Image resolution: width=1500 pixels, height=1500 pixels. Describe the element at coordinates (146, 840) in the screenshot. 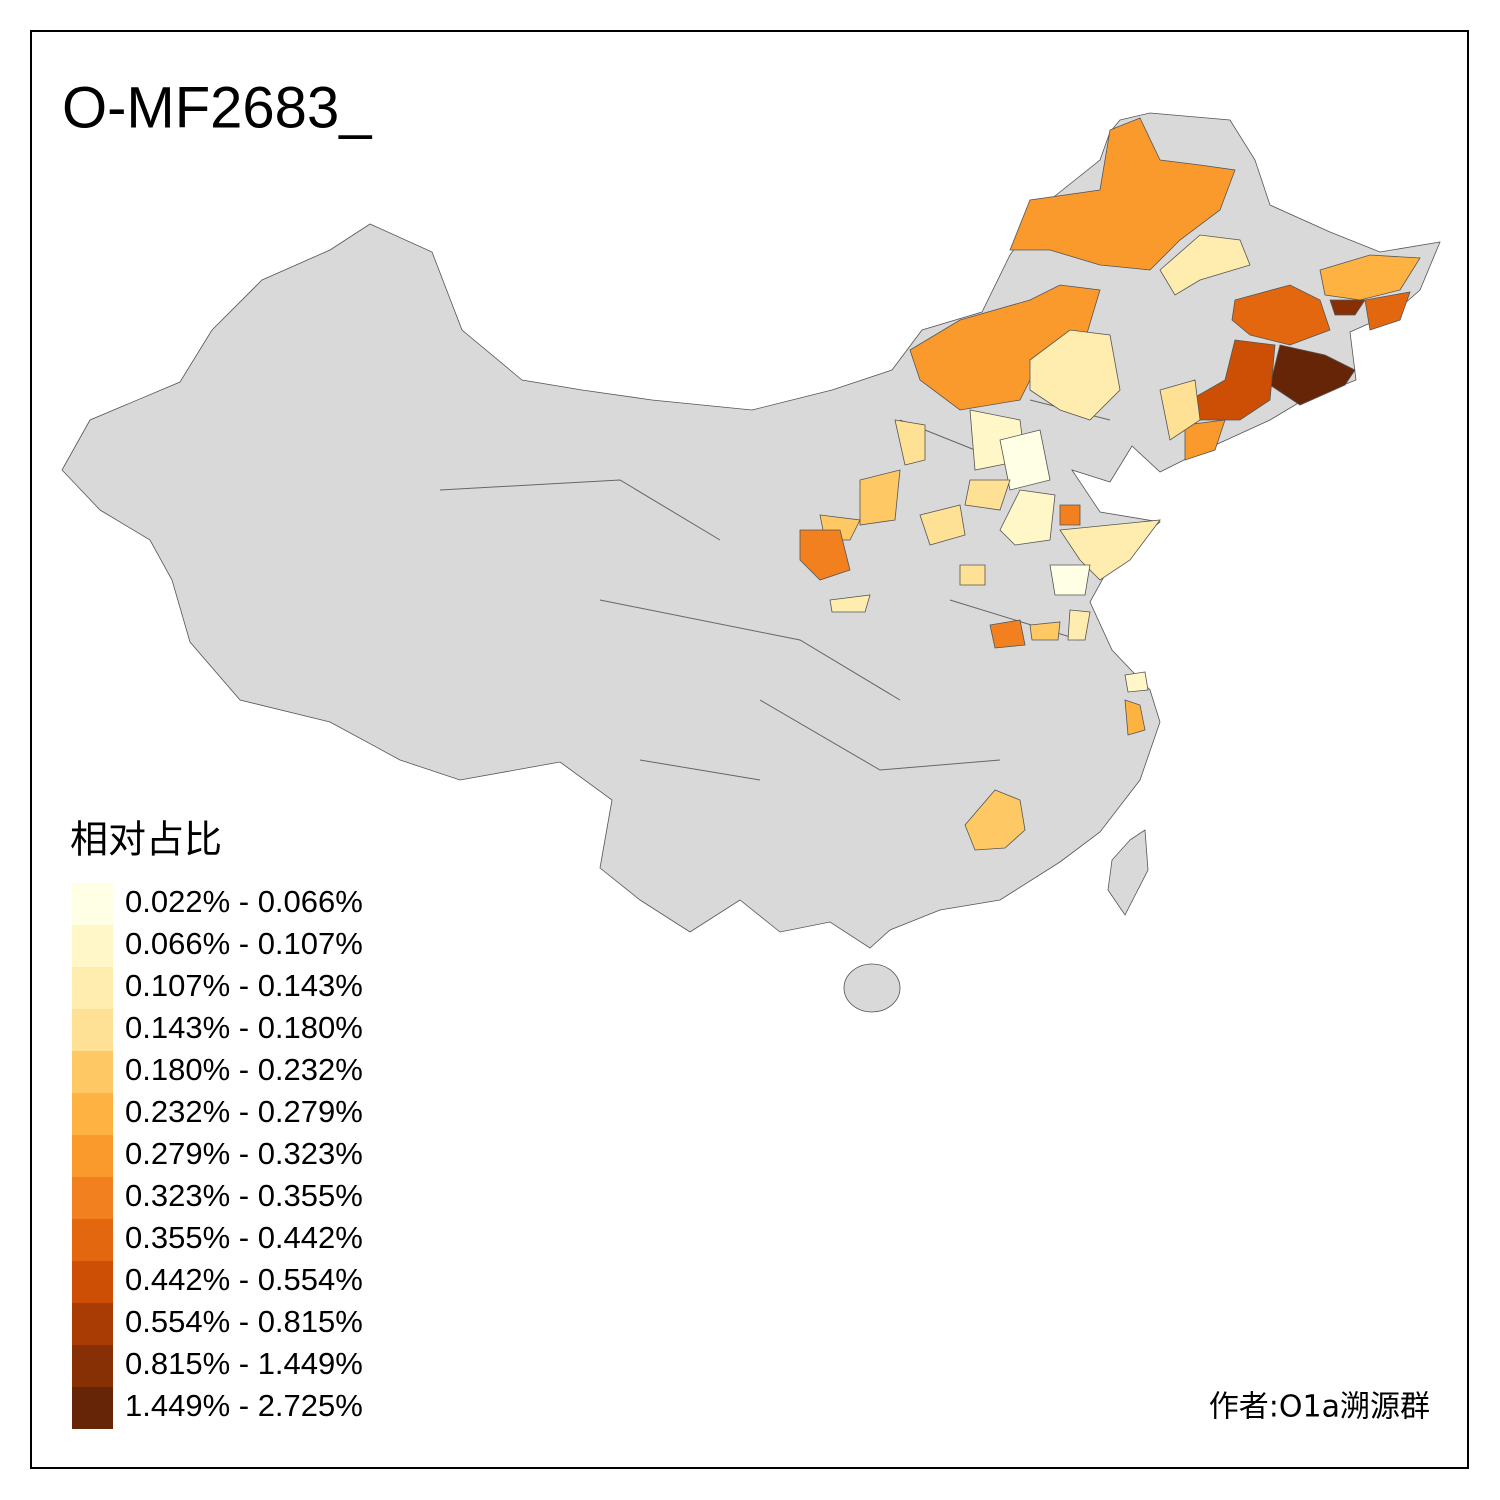

I see `legend-title: 相对占比` at that location.